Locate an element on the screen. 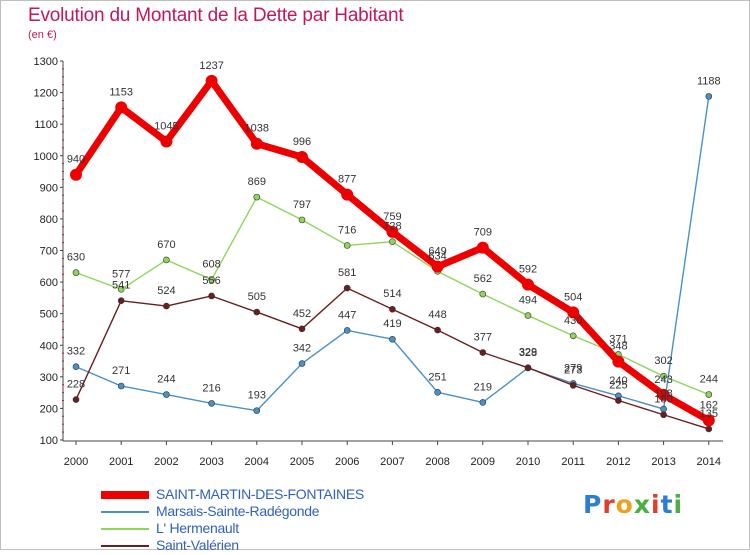 The image size is (750, 555). legend-label: Saint-Valérien is located at coordinates (197, 545).